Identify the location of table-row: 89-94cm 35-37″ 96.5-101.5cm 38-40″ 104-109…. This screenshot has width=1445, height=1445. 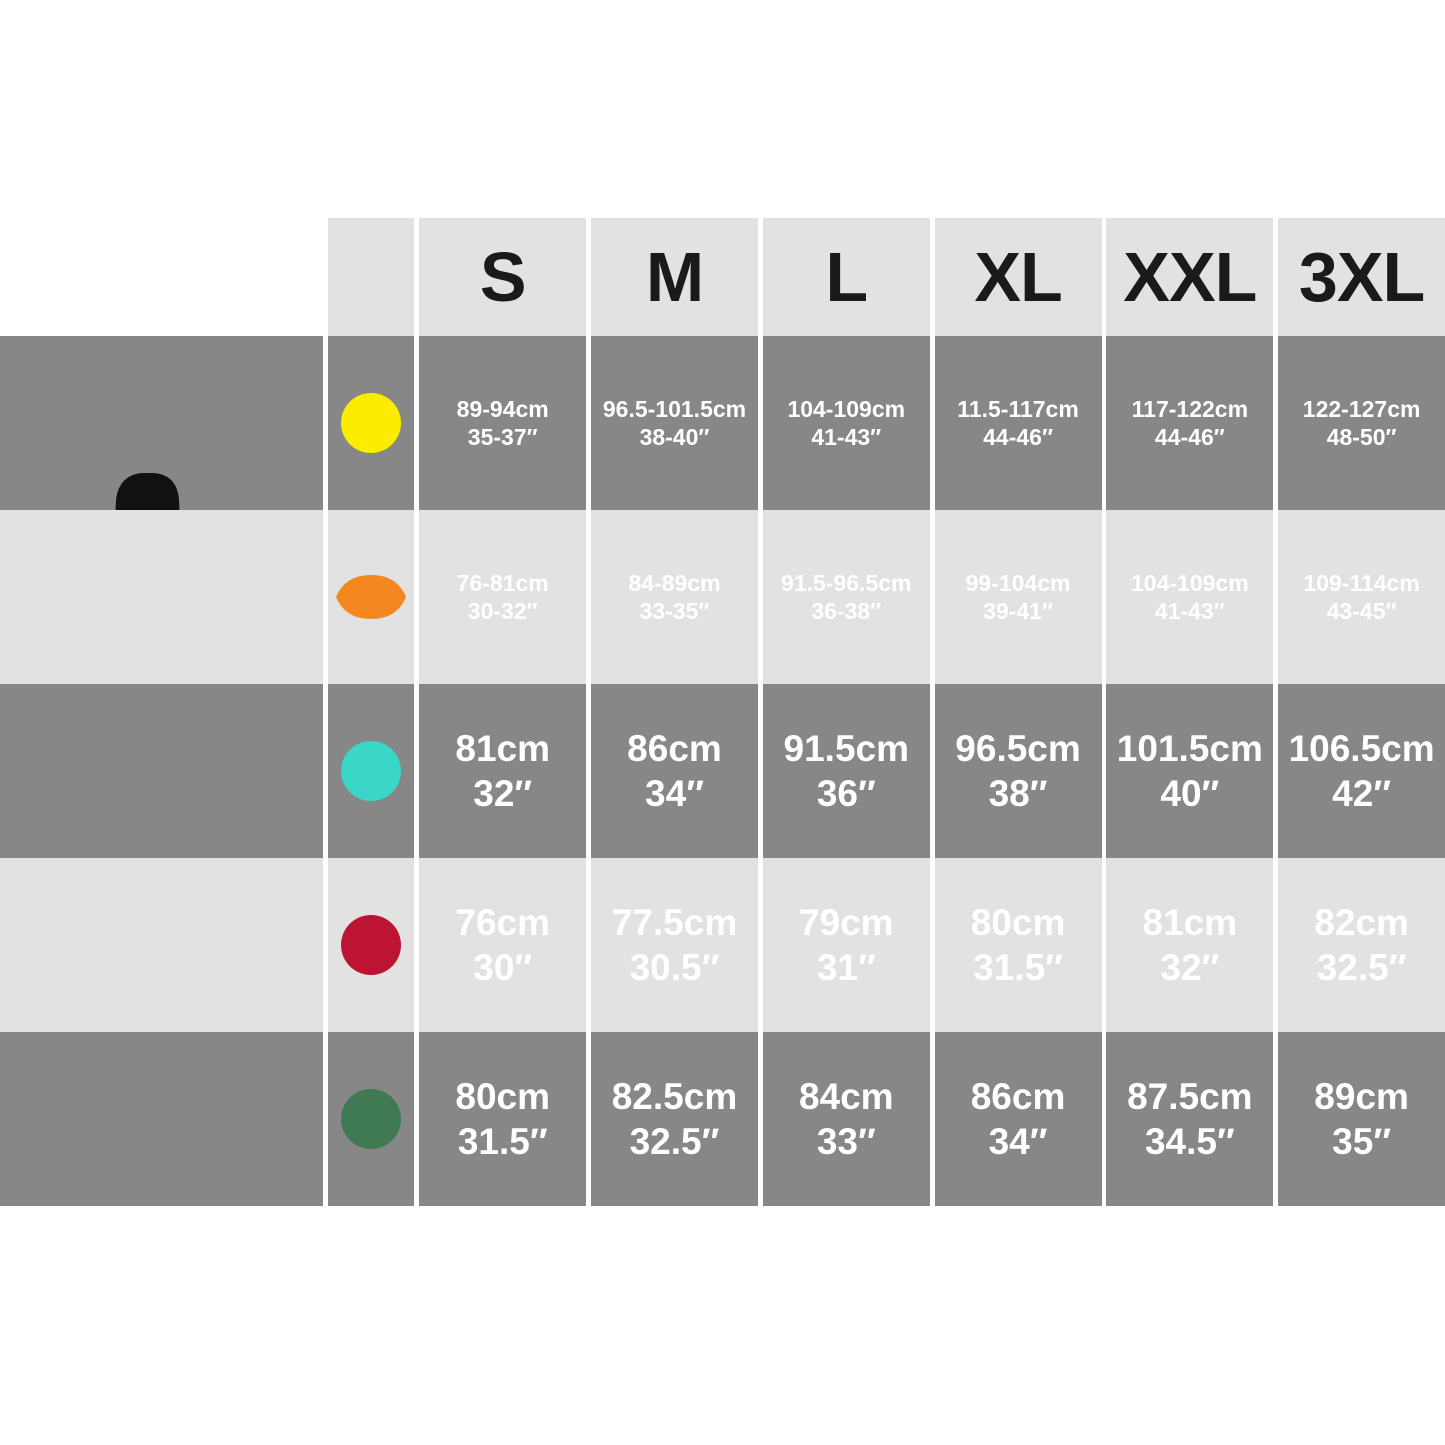
(722, 423).